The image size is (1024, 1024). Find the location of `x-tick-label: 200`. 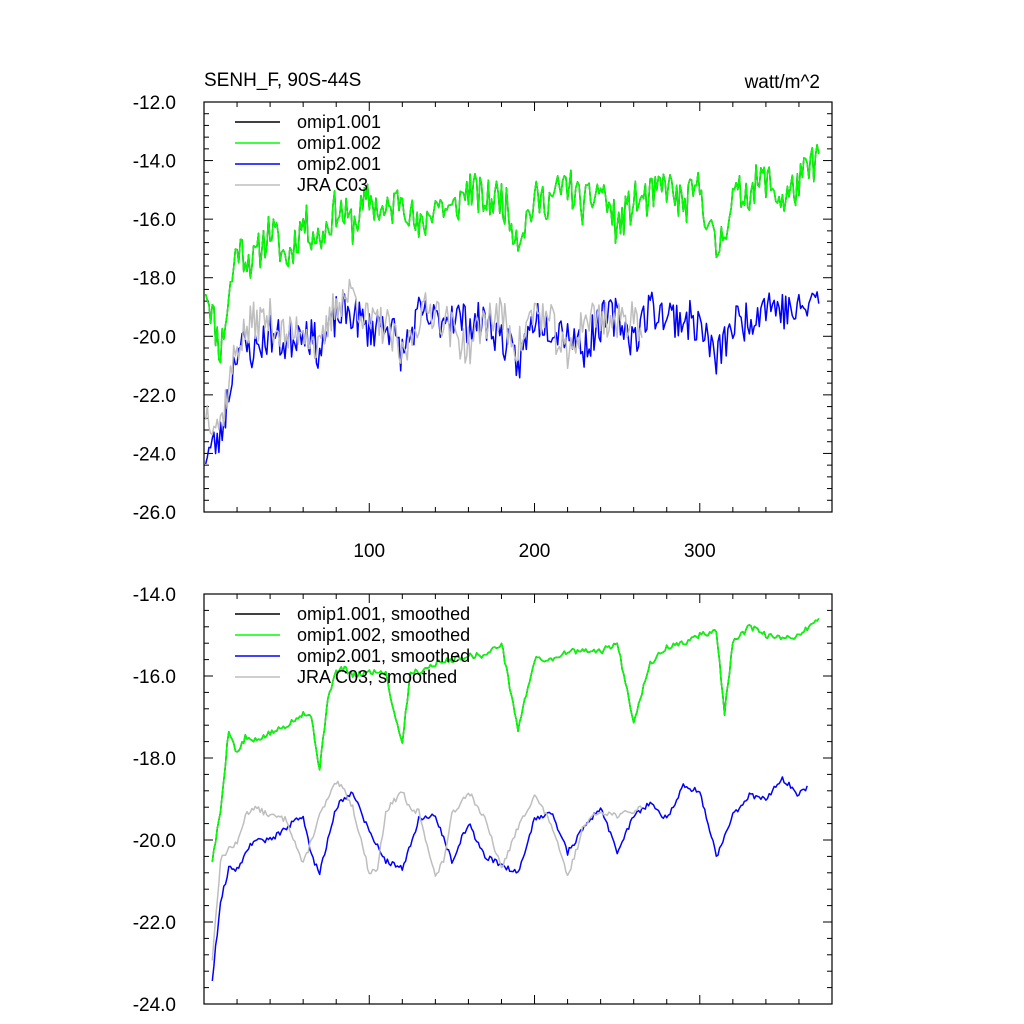

x-tick-label: 200 is located at coordinates (535, 551).